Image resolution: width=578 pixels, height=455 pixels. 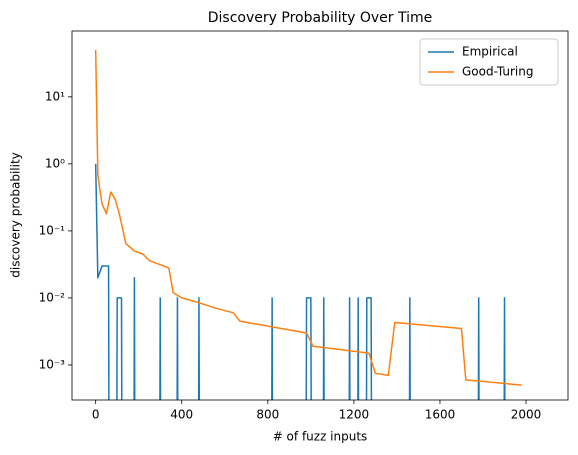 What do you see at coordinates (354, 415) in the screenshot?
I see `x-tick-label: 1200` at bounding box center [354, 415].